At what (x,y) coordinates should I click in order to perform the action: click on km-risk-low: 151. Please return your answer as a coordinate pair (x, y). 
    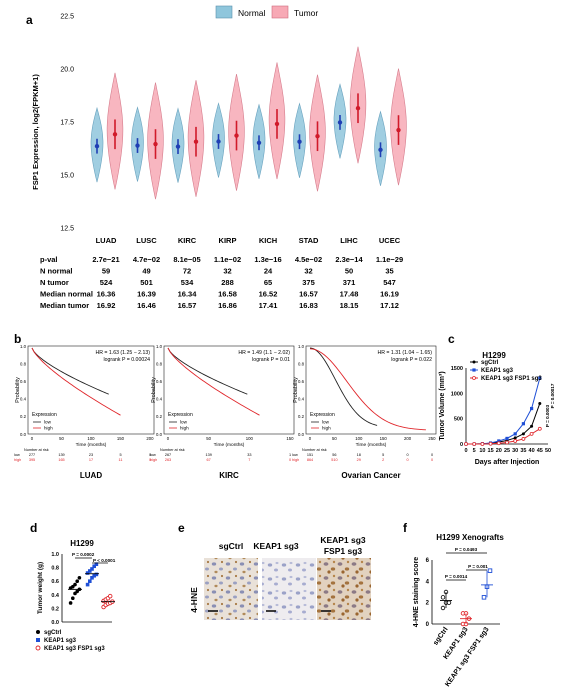
    Looking at the image, I should click on (310, 455).